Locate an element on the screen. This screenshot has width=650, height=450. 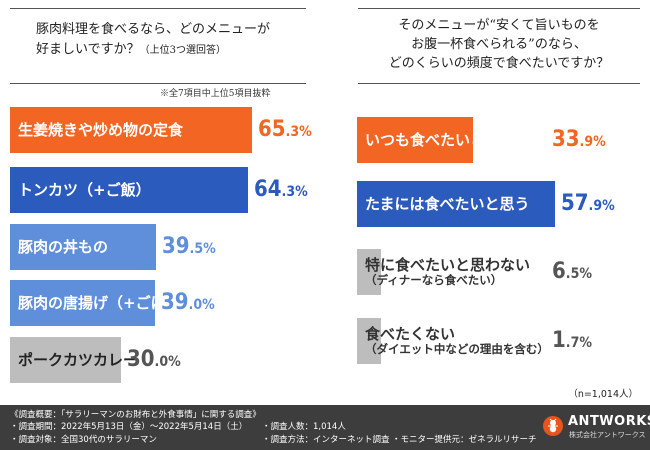
bar-value-label: 57.9% is located at coordinates (588, 204).